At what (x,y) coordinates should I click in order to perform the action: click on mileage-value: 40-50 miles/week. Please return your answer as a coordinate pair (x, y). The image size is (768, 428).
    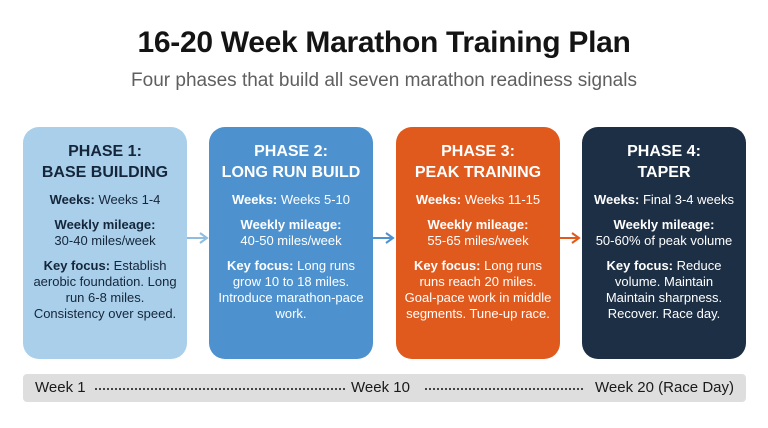
    Looking at the image, I should click on (291, 240).